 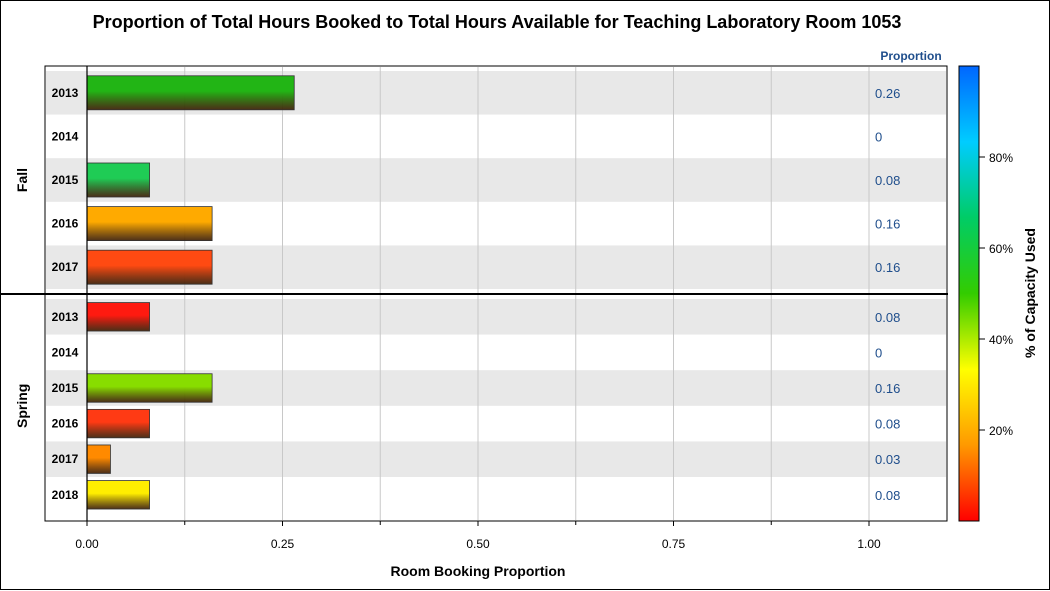 What do you see at coordinates (478, 571) in the screenshot?
I see `x-axis-label: Room Booking Proportion` at bounding box center [478, 571].